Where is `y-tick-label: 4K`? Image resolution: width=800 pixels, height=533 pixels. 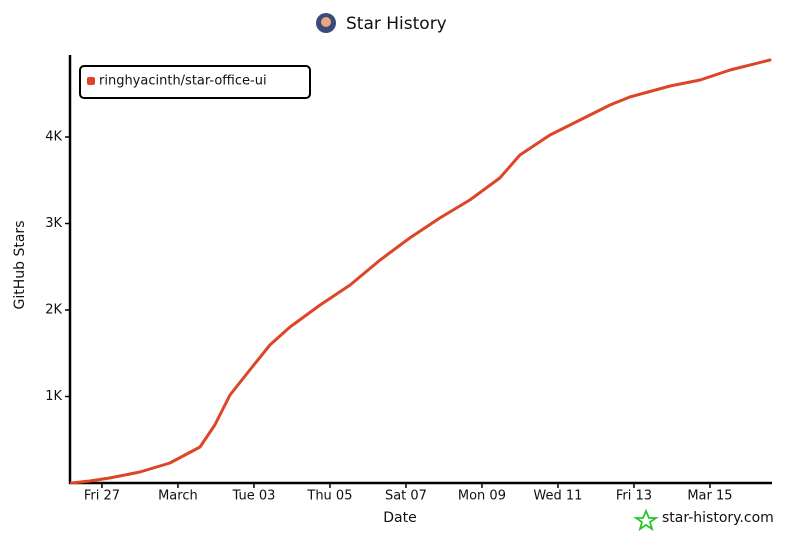 y-tick-label: 4K is located at coordinates (53, 137).